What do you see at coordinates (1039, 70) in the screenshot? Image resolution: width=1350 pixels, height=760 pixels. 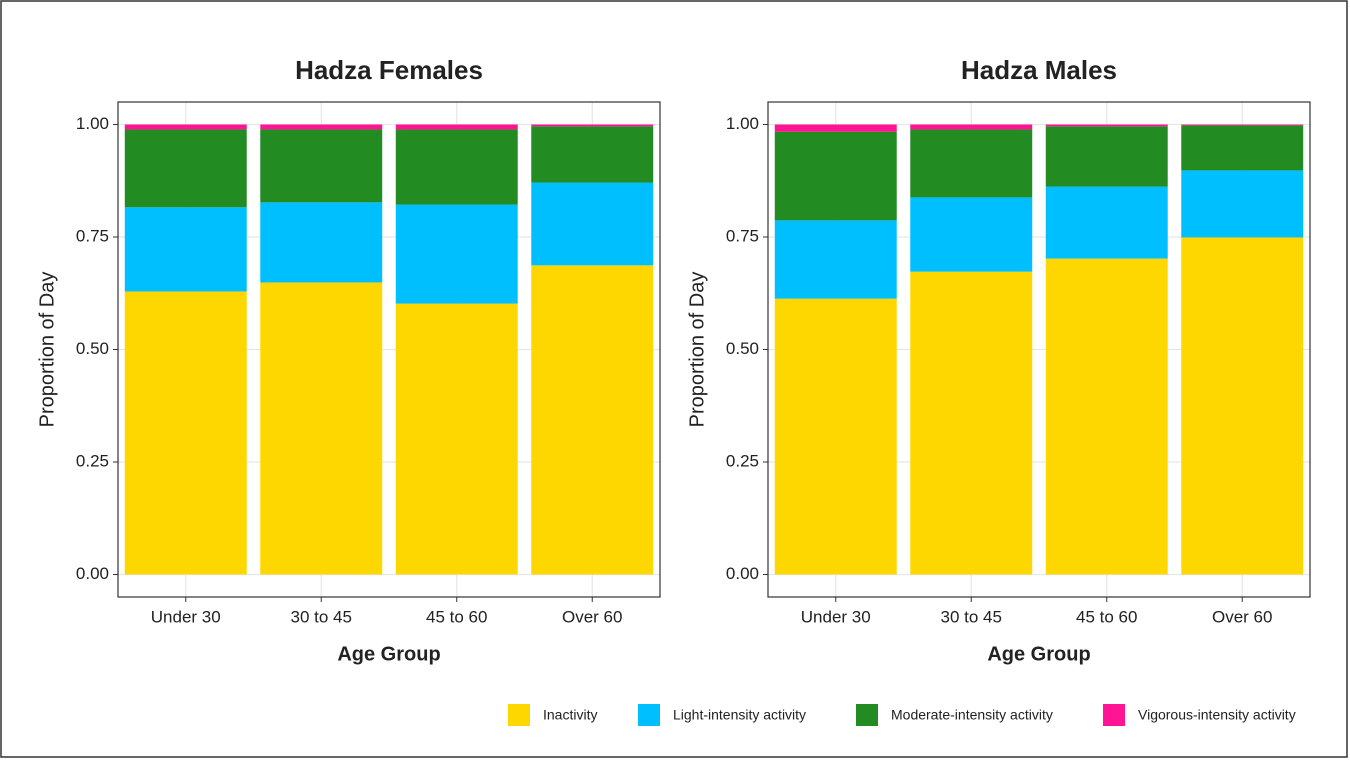 I see `chart-title: Hadza Males` at bounding box center [1039, 70].